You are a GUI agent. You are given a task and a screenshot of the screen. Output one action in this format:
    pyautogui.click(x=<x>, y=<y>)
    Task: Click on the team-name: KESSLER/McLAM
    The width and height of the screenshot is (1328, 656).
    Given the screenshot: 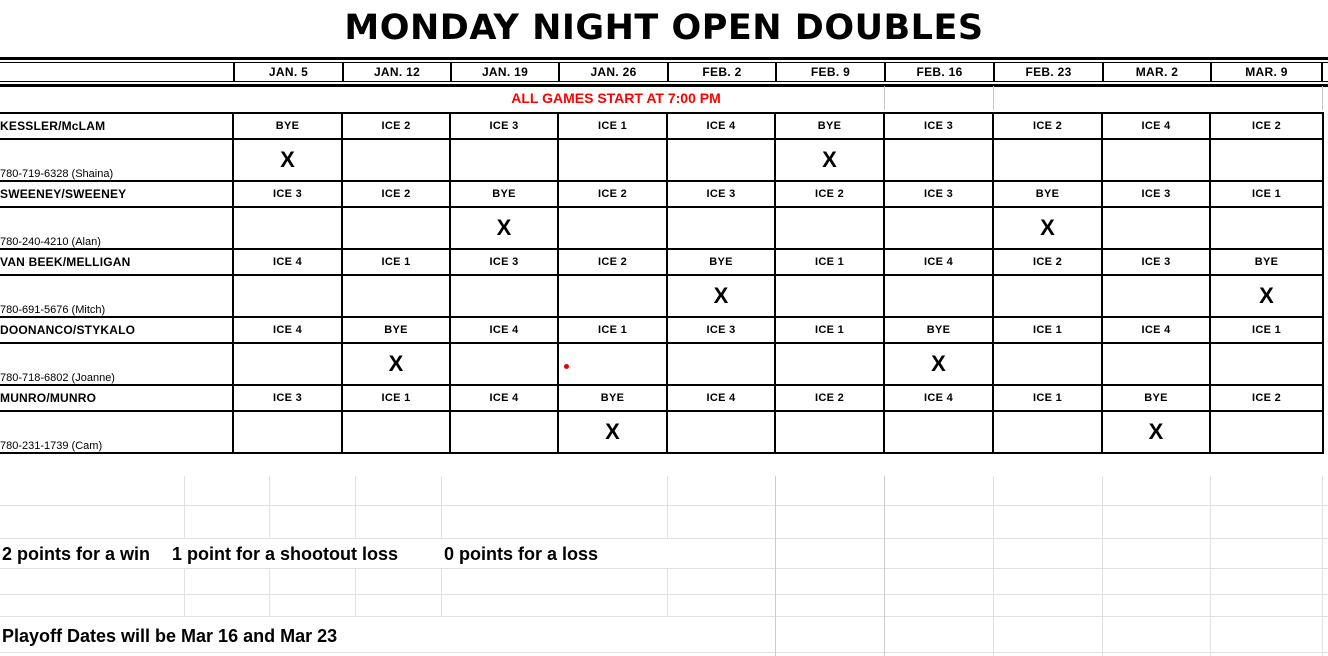 What is the action you would take?
    pyautogui.click(x=117, y=126)
    